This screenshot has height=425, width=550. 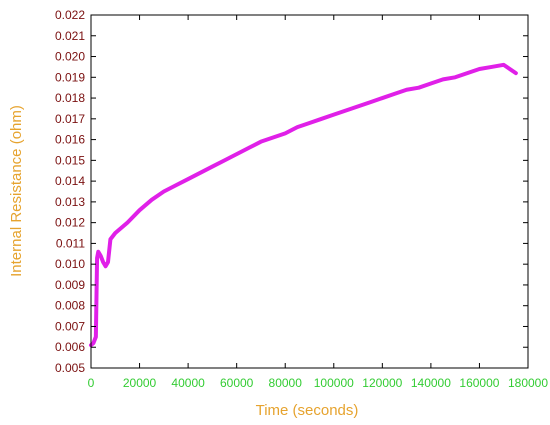 I want to click on y-tick-label: 0.005, so click(x=70, y=368).